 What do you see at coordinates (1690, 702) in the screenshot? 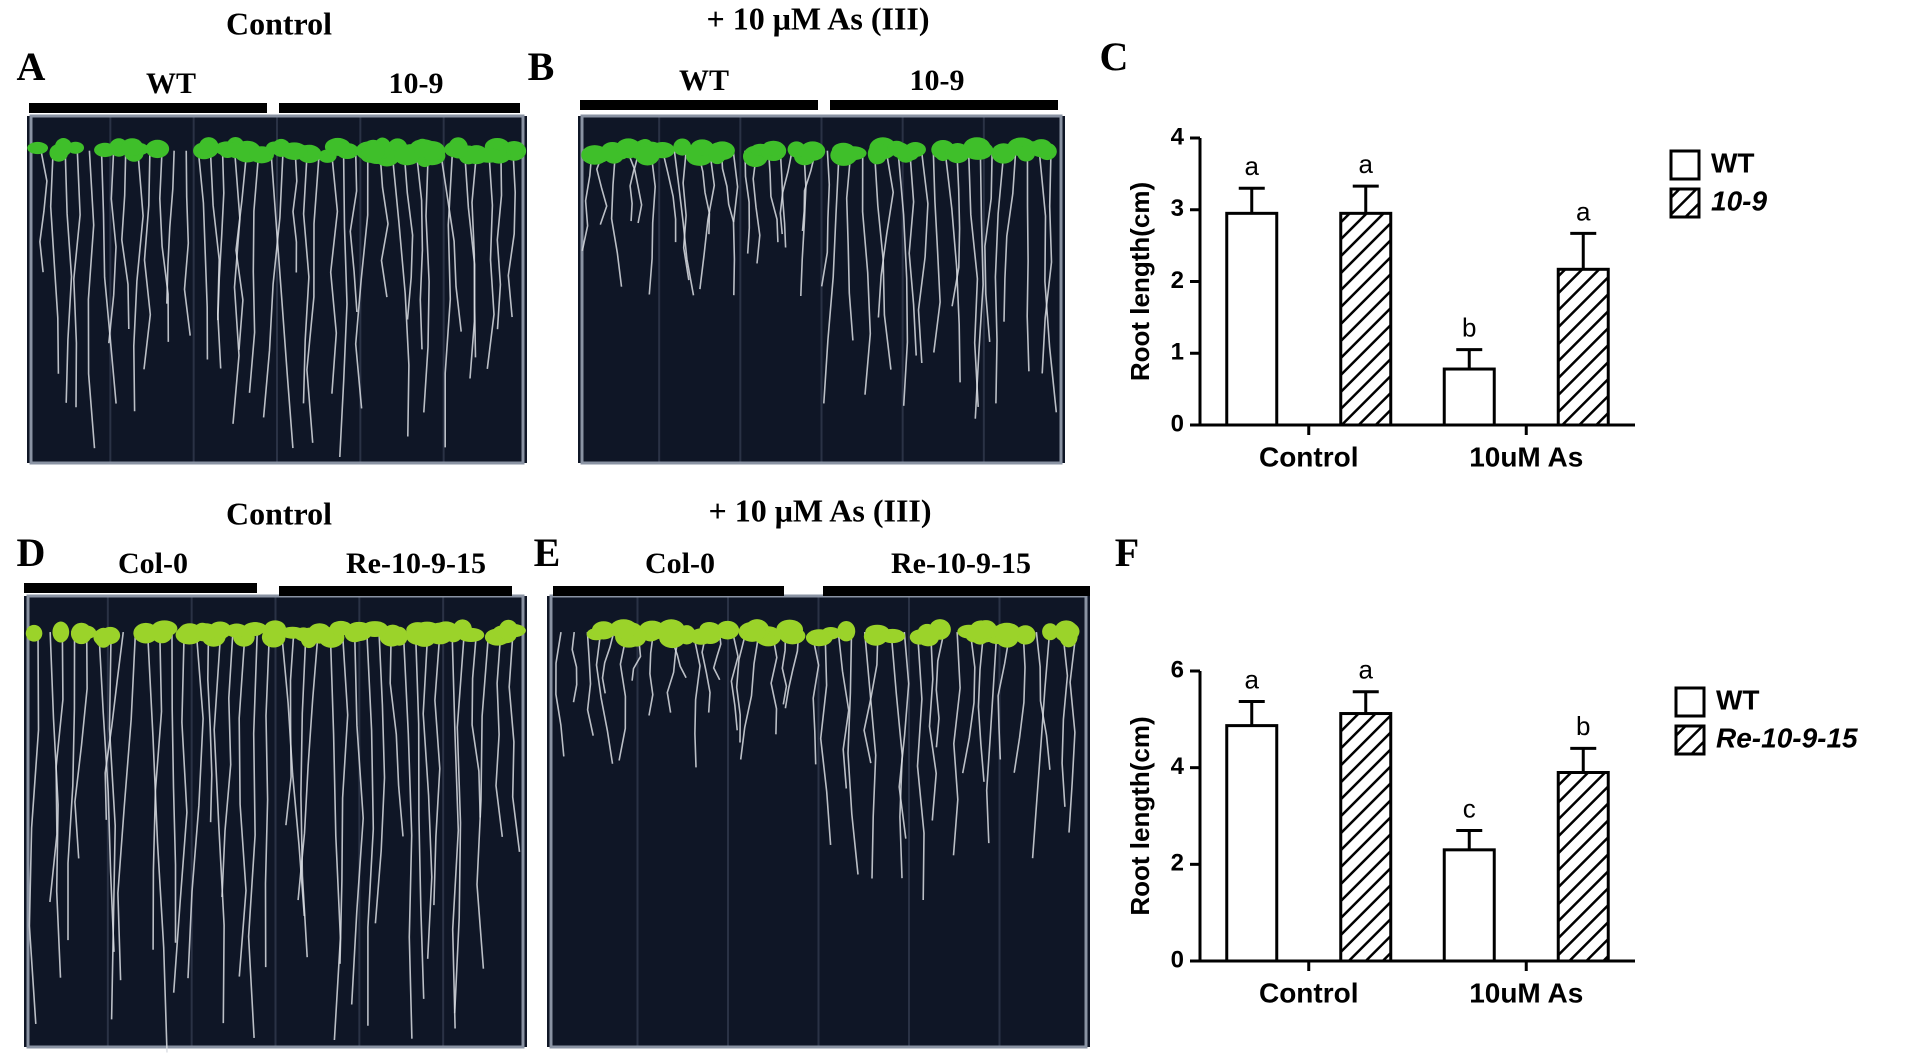
I see `legend-swatch` at bounding box center [1690, 702].